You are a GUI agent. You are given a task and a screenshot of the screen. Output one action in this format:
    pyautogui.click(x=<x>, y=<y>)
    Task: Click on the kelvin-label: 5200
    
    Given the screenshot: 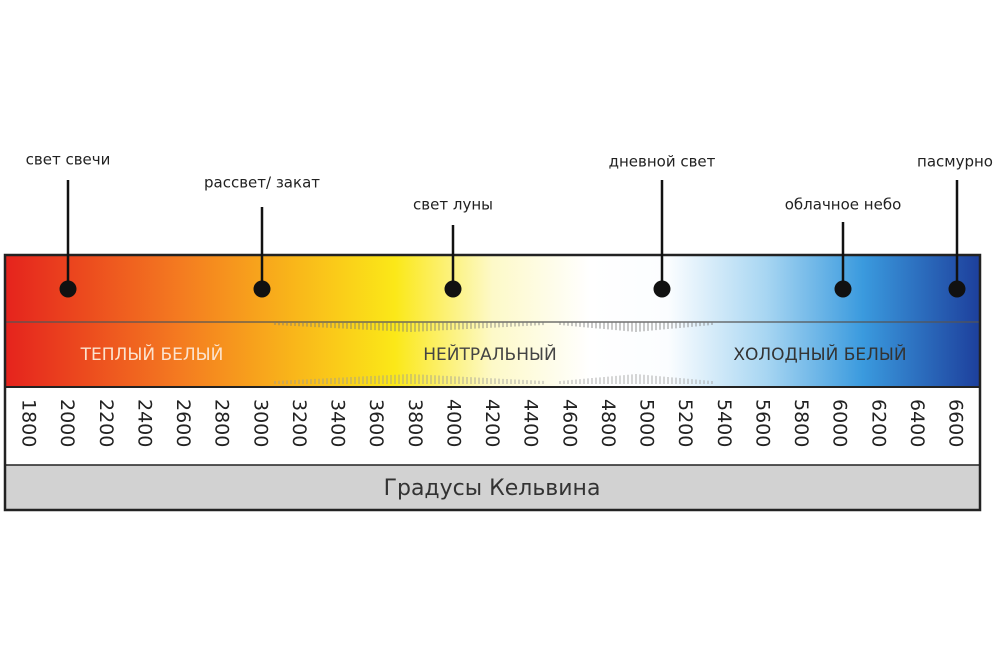 What is the action you would take?
    pyautogui.click(x=685, y=423)
    